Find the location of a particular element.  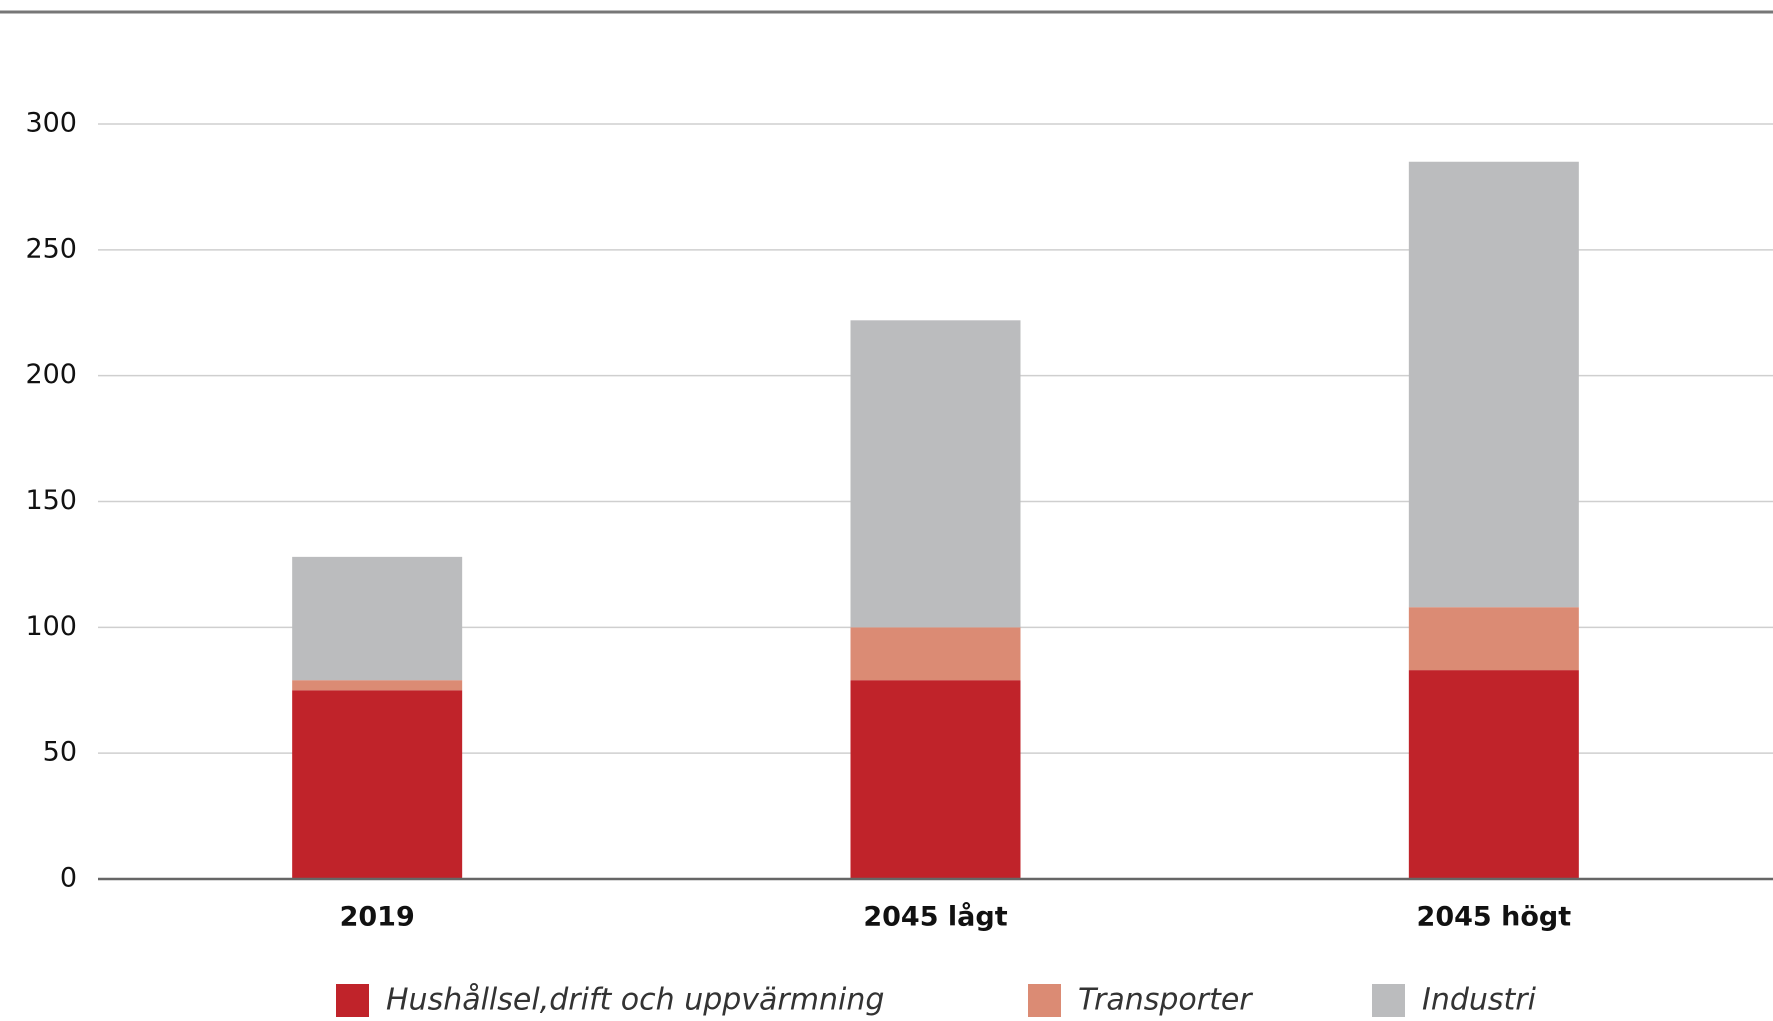

legend-label: Hushållsel,drift och uppvärmning is located at coordinates (635, 1000).